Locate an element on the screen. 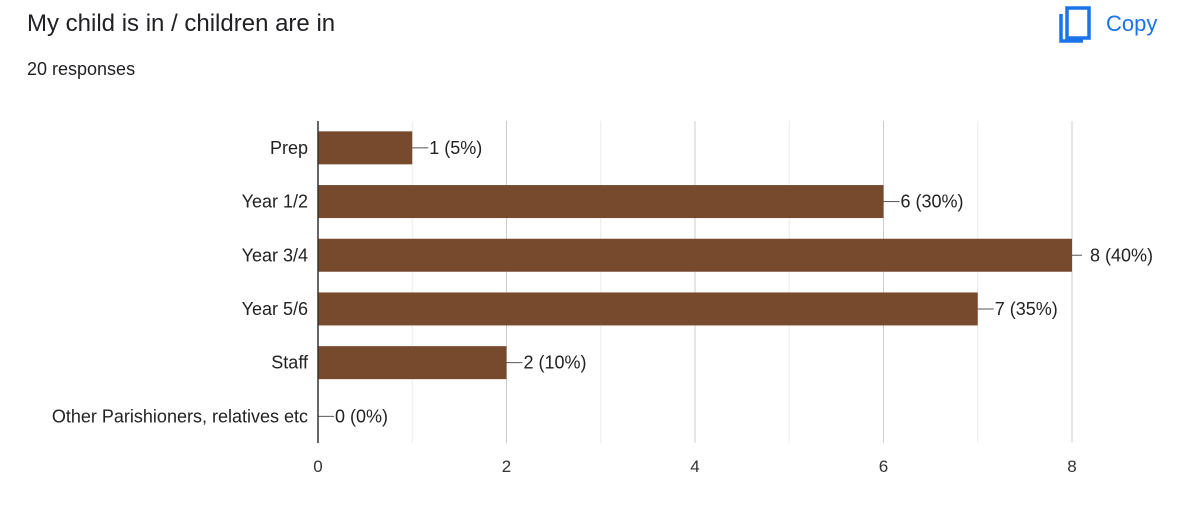 This screenshot has width=1200, height=524. data-label: 1 (5%) is located at coordinates (455, 148).